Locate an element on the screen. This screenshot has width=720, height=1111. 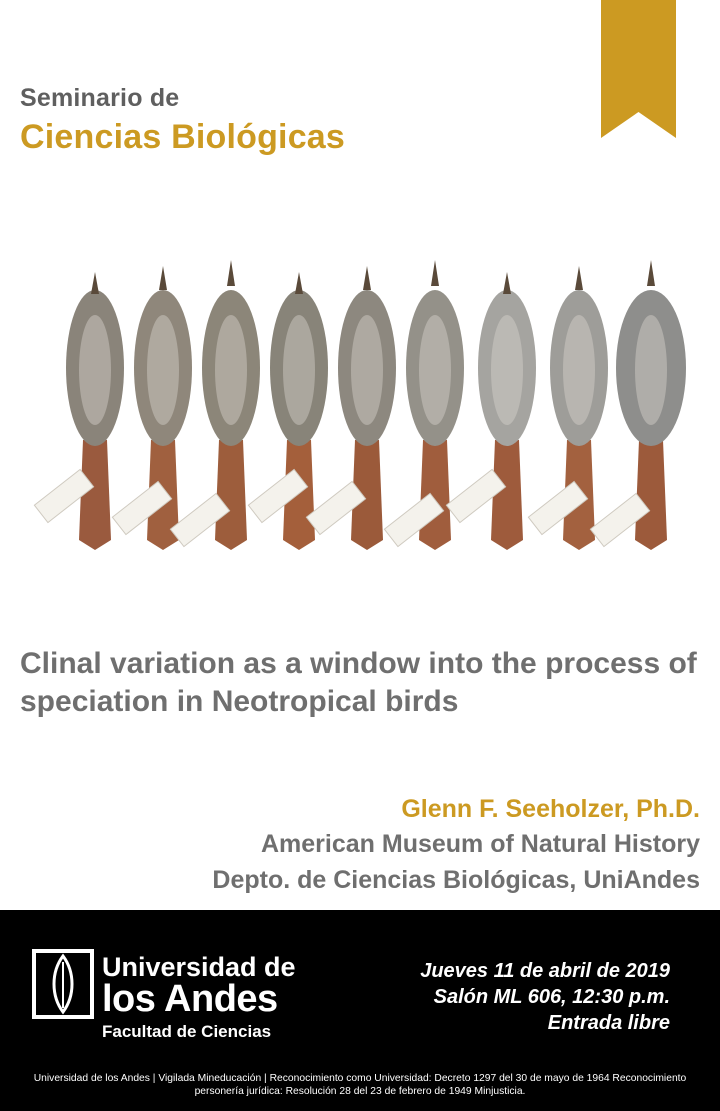
series-title-line1: Seminario de is located at coordinates (100, 98).